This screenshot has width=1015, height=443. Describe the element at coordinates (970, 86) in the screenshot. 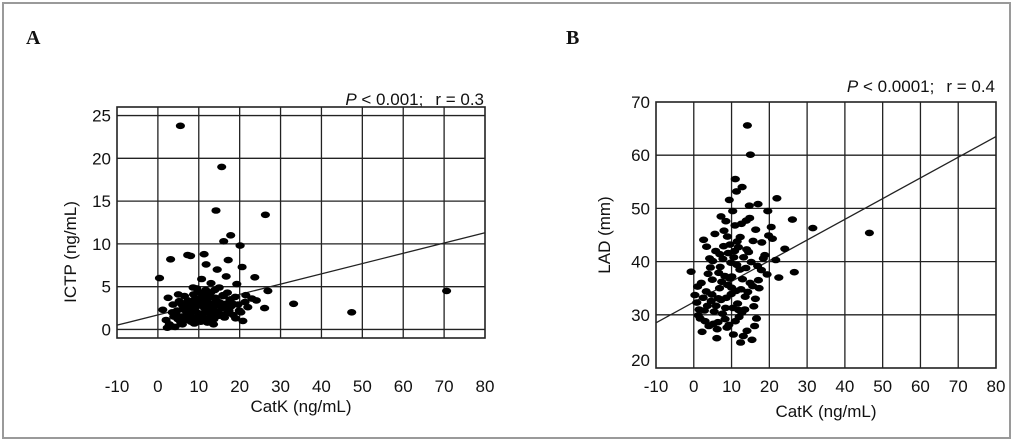

I see `stat-r-b: r = 0.4` at that location.